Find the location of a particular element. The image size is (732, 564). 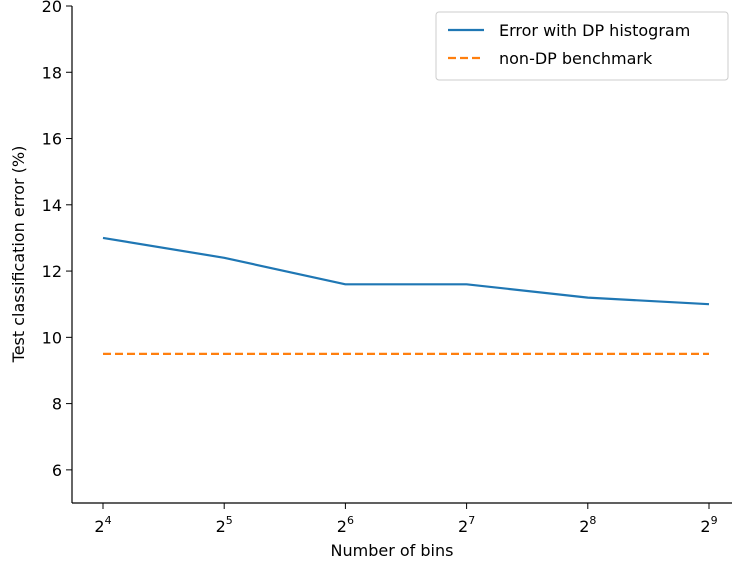

y-tick-label: 20 is located at coordinates (52, 8).